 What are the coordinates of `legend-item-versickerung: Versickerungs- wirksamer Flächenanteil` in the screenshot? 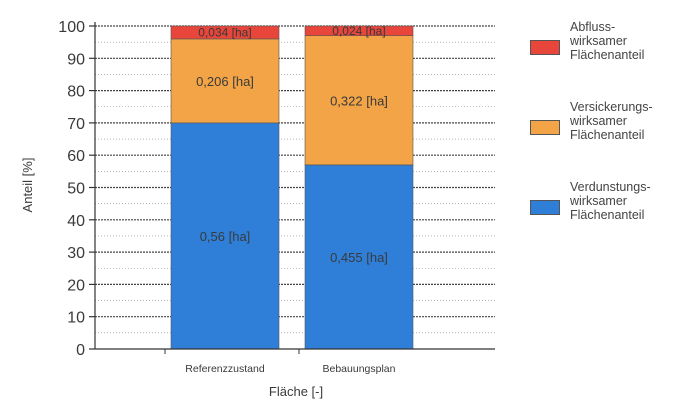 It's located at (607, 121).